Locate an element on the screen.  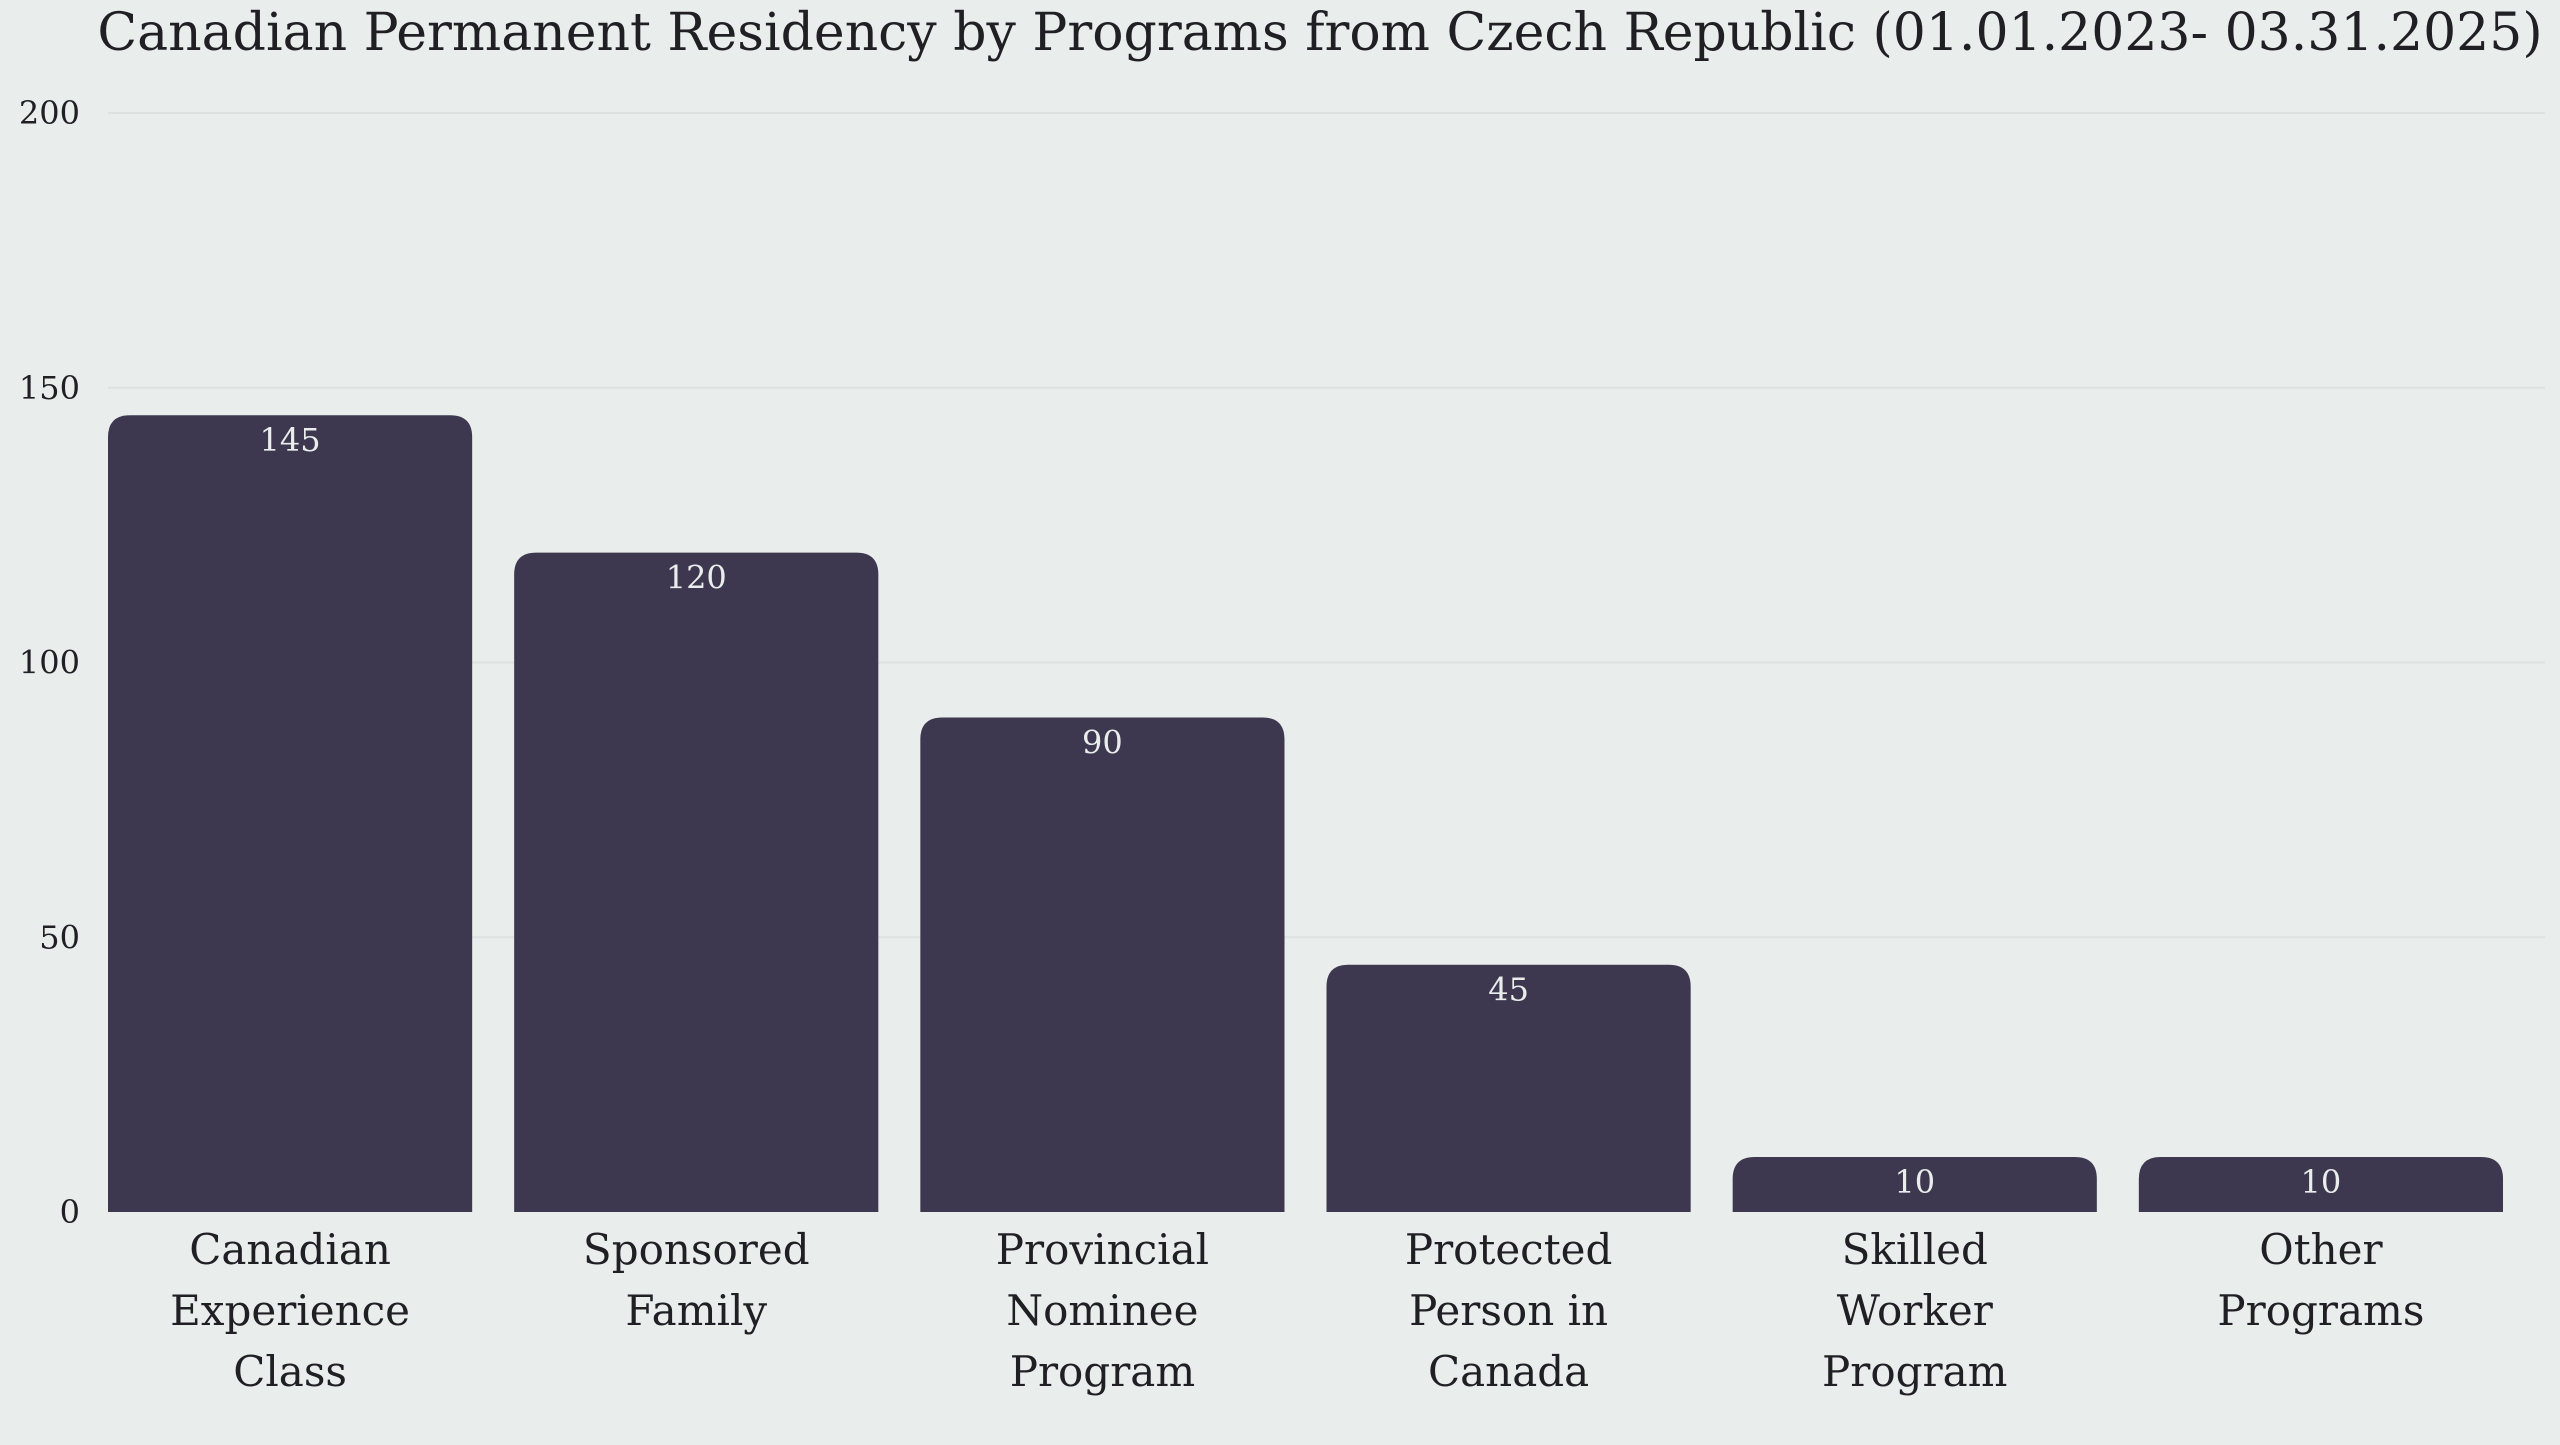
x-category-label-line: Person in is located at coordinates (1508, 1310).